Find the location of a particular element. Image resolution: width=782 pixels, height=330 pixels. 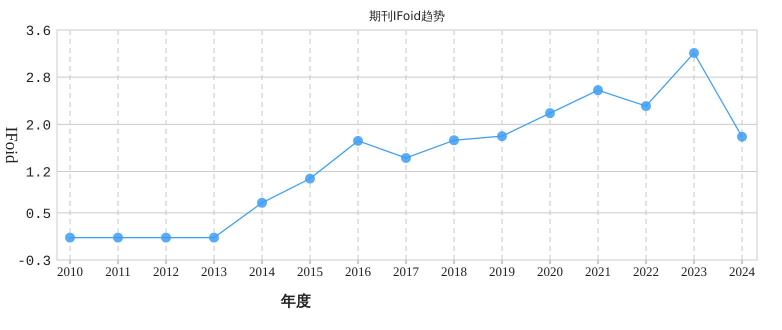

x-tick-label: 2021 is located at coordinates (598, 271).